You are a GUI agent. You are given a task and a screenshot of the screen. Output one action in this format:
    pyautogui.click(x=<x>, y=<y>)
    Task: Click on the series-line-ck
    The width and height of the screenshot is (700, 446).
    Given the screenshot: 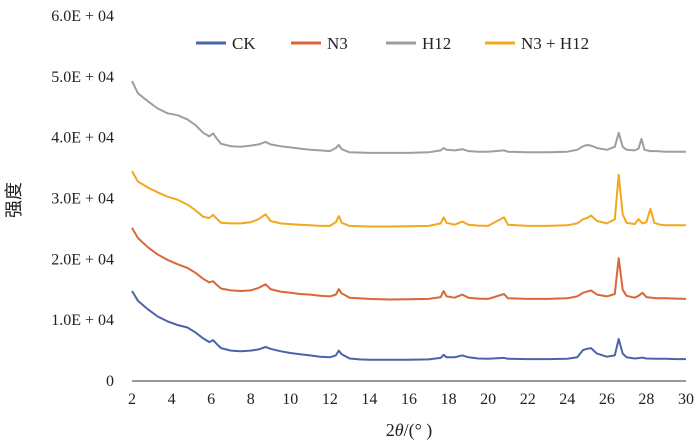 What is the action you would take?
    pyautogui.click(x=408, y=325)
    